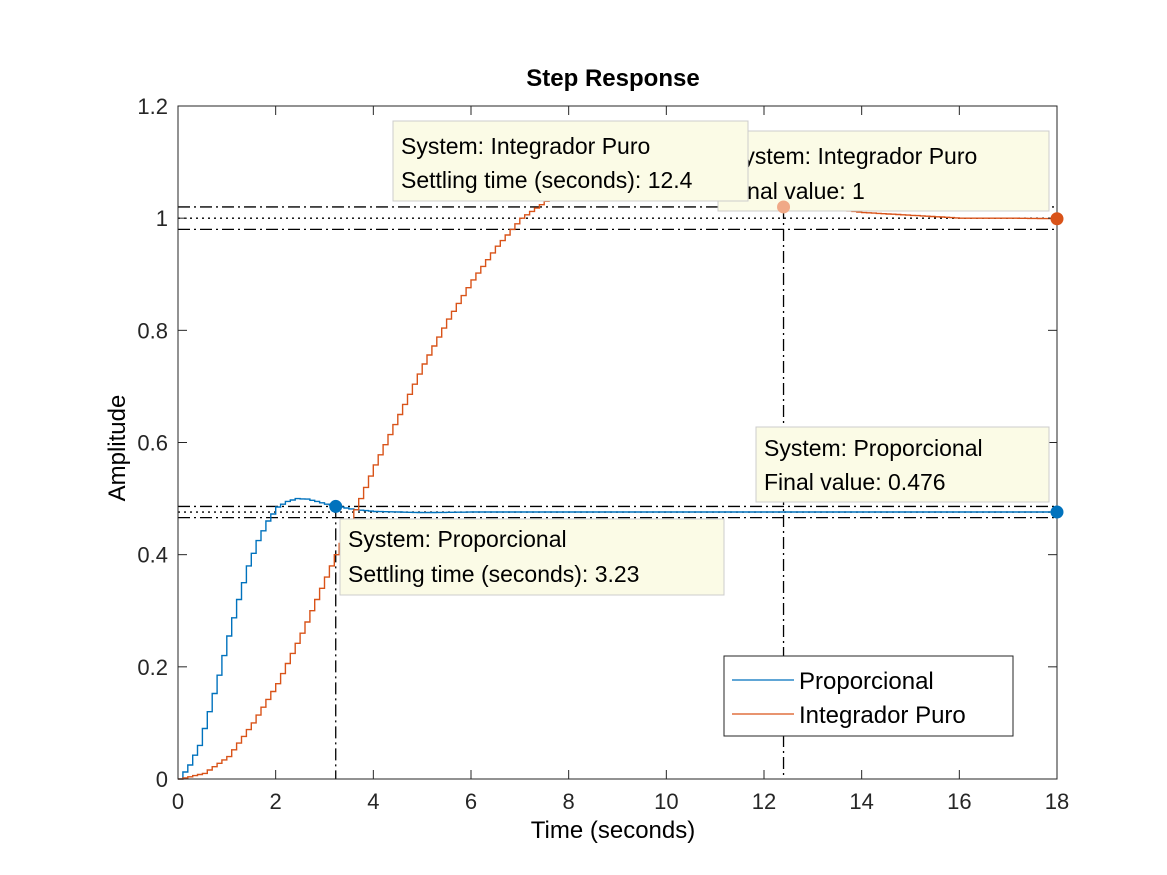 This screenshot has height=875, width=1167. What do you see at coordinates (178, 801) in the screenshot?
I see `x-tick-label: 0` at bounding box center [178, 801].